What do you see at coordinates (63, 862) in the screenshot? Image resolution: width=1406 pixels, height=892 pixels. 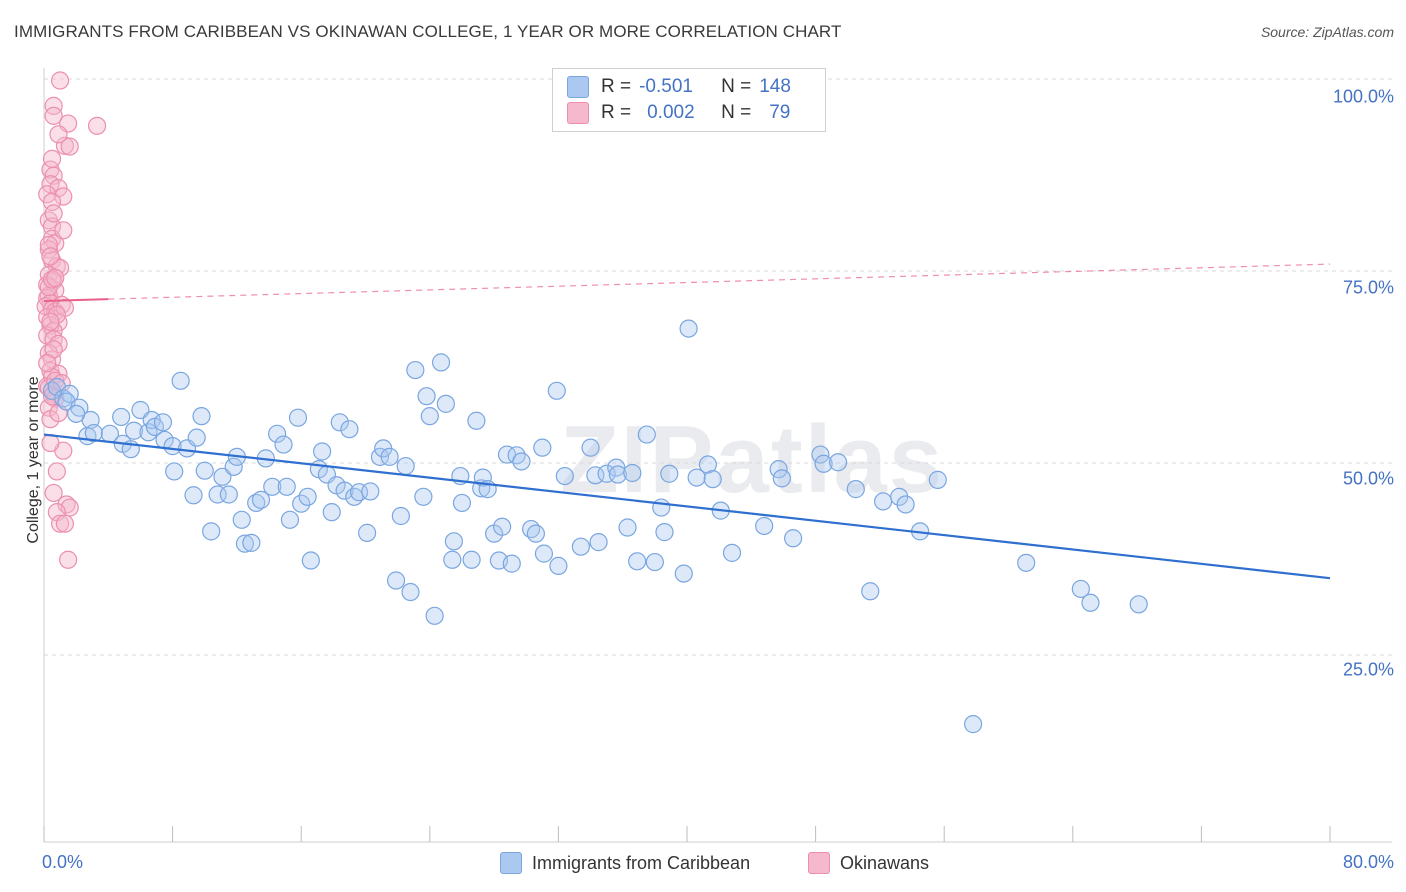 I see `x-tick-label-min: 0.0%` at bounding box center [63, 862].